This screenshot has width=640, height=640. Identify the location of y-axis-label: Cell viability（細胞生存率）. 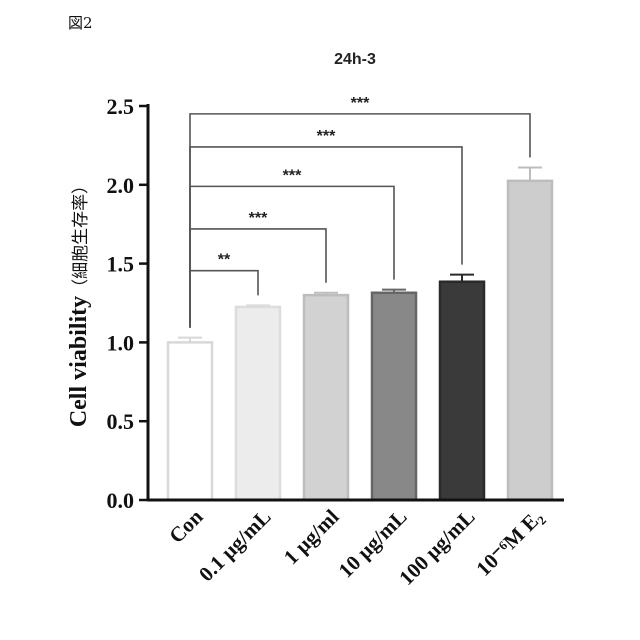
(79, 302).